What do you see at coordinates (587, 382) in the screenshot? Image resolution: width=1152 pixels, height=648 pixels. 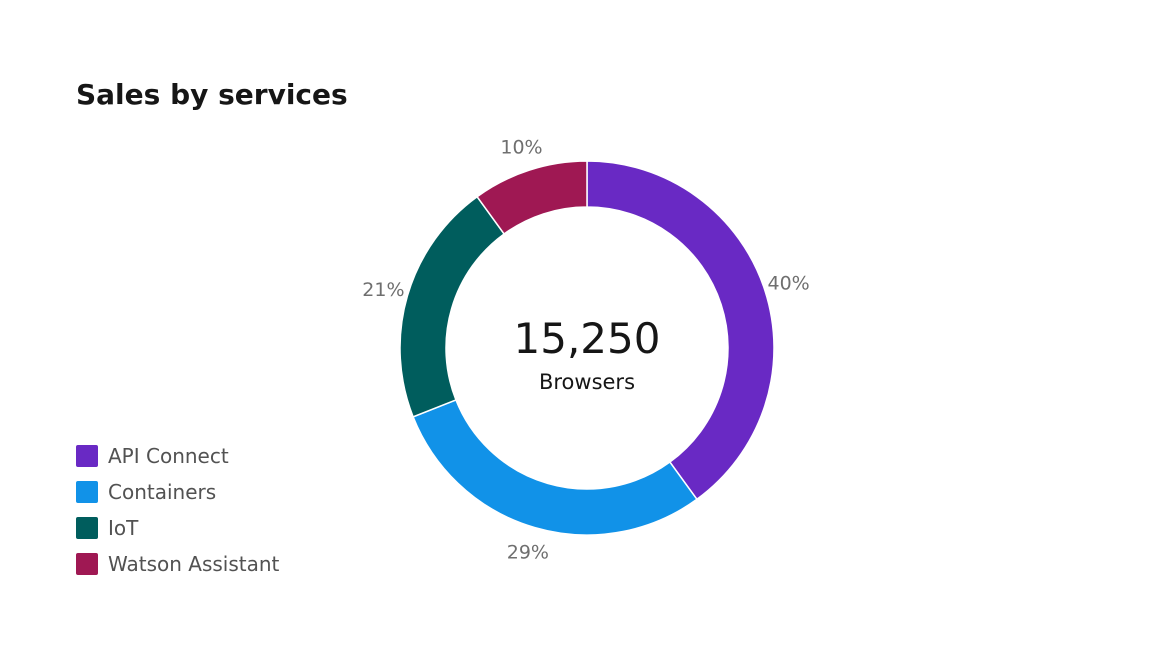 I see `center-total-label: Browsers` at bounding box center [587, 382].